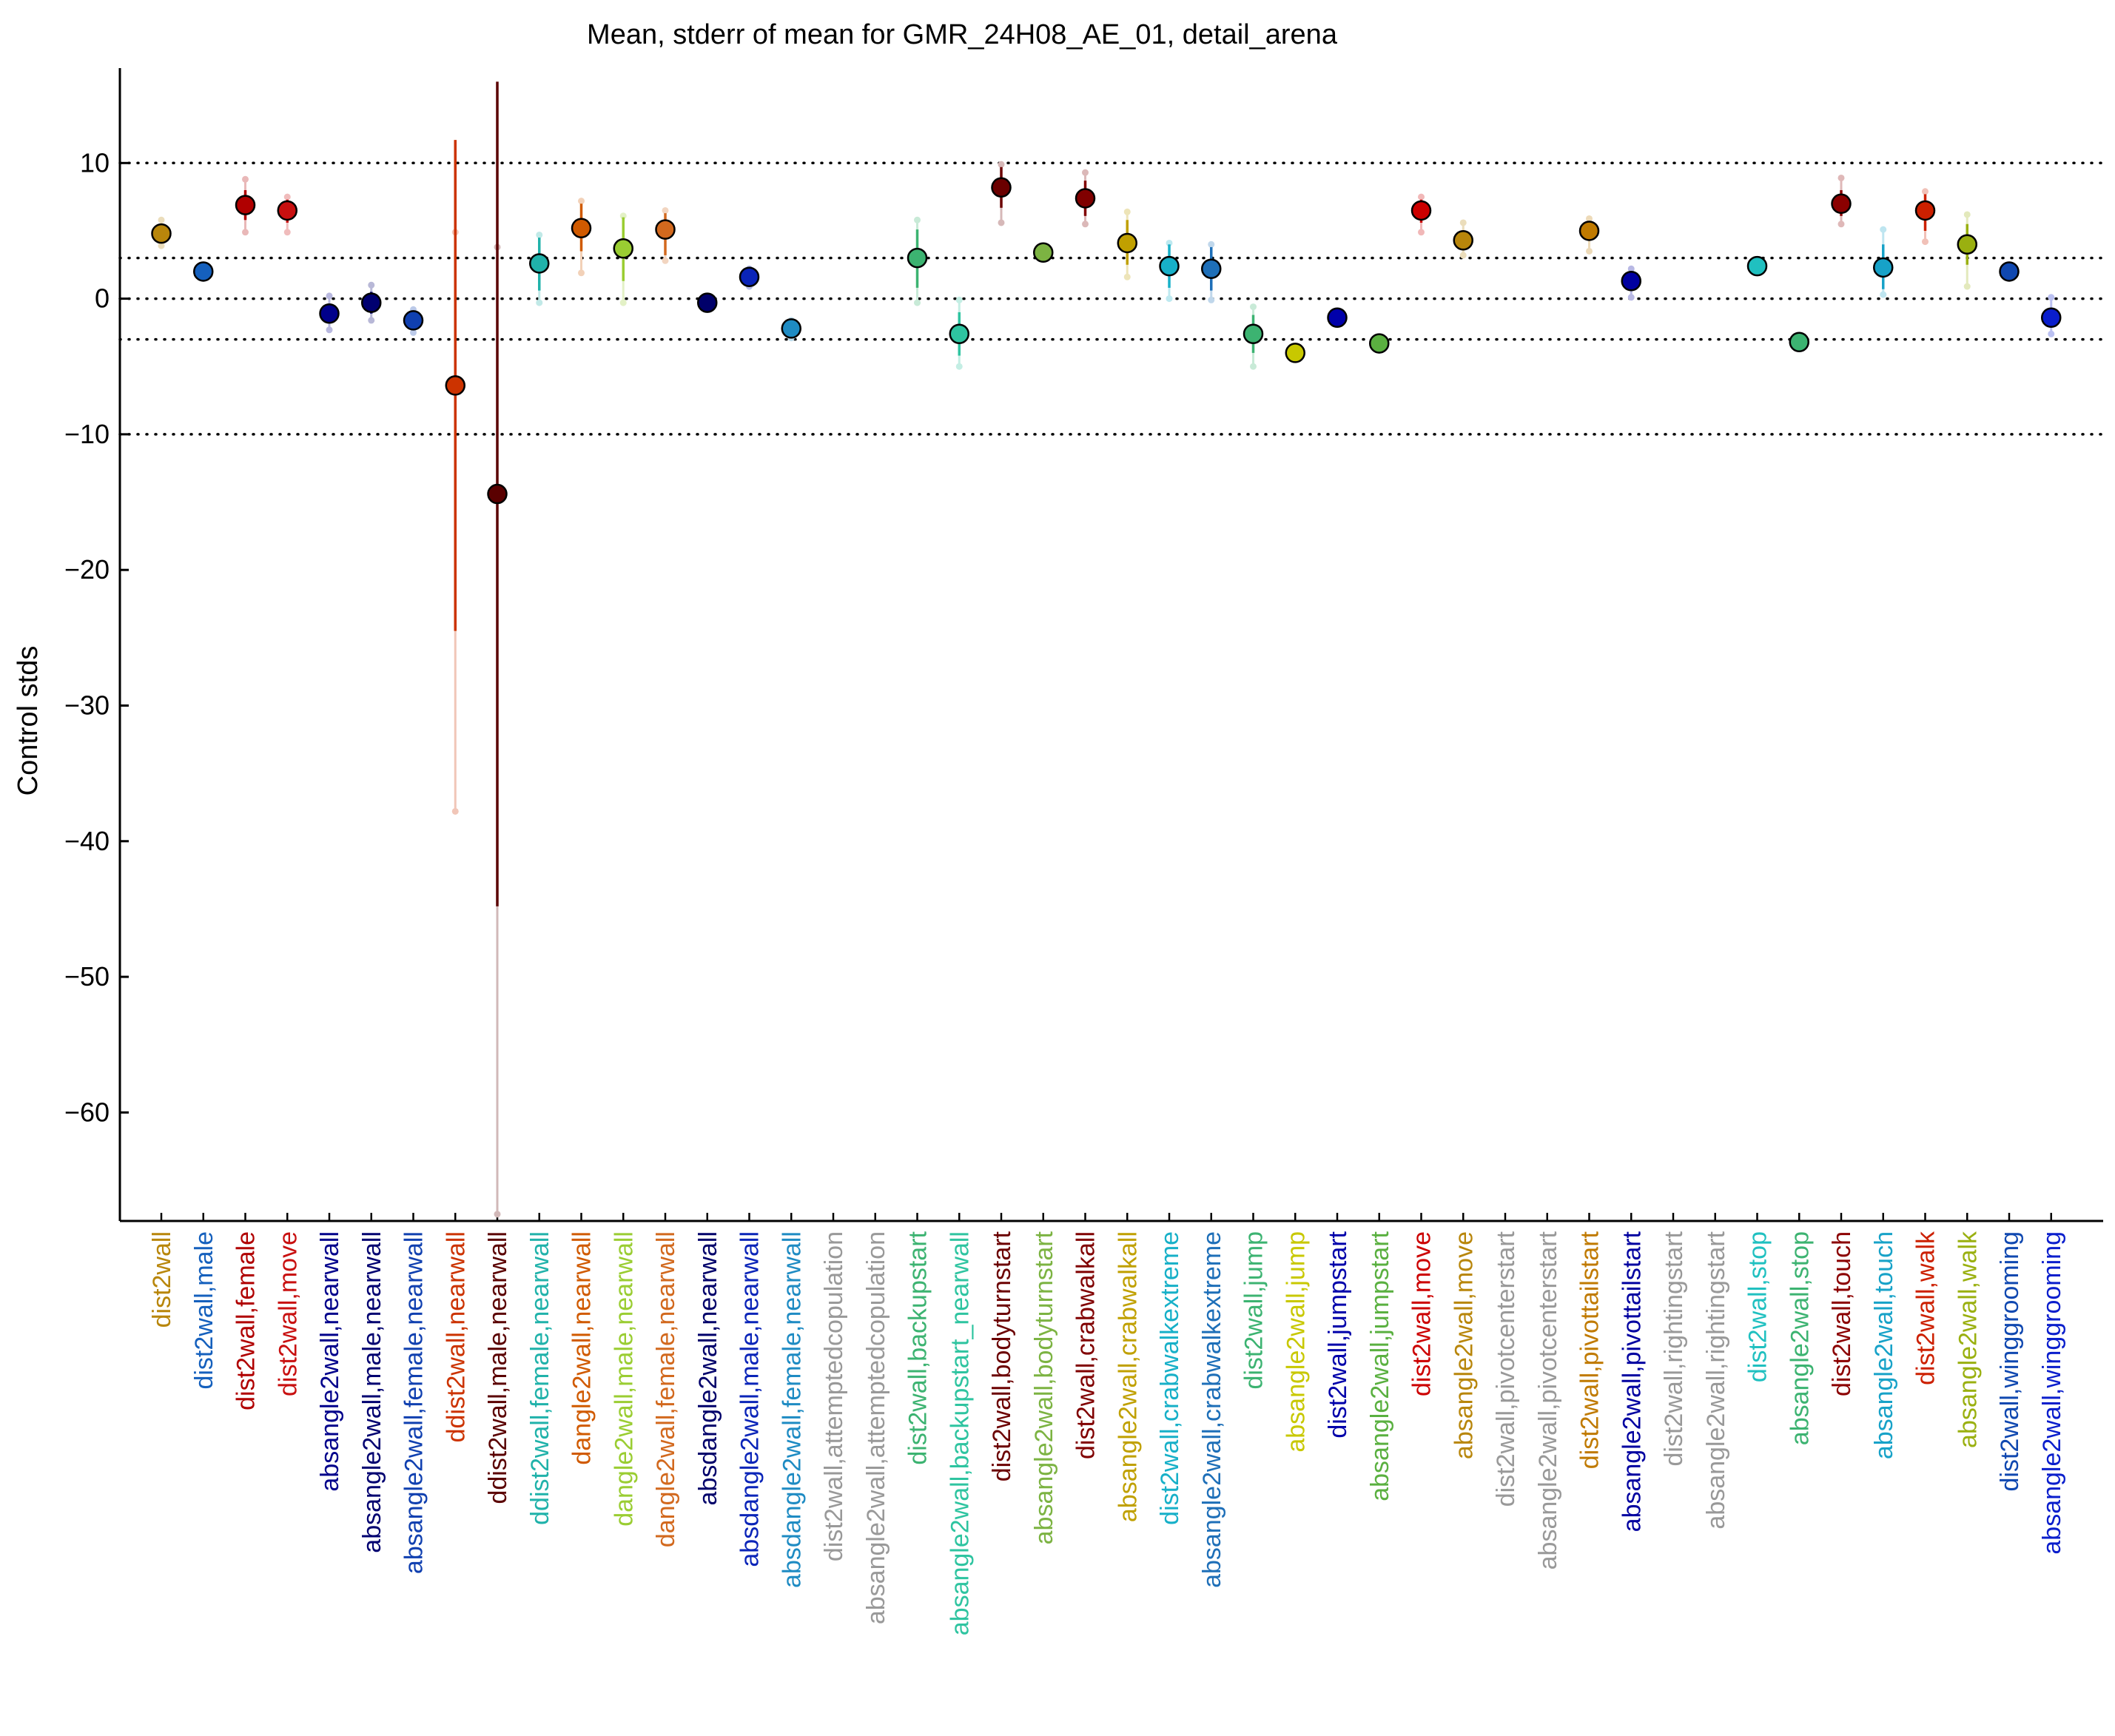 This screenshot has height=1736, width=2115. I want to click on x-tick-label: absangle2wall,crabwalkall, so click(1128, 1376).